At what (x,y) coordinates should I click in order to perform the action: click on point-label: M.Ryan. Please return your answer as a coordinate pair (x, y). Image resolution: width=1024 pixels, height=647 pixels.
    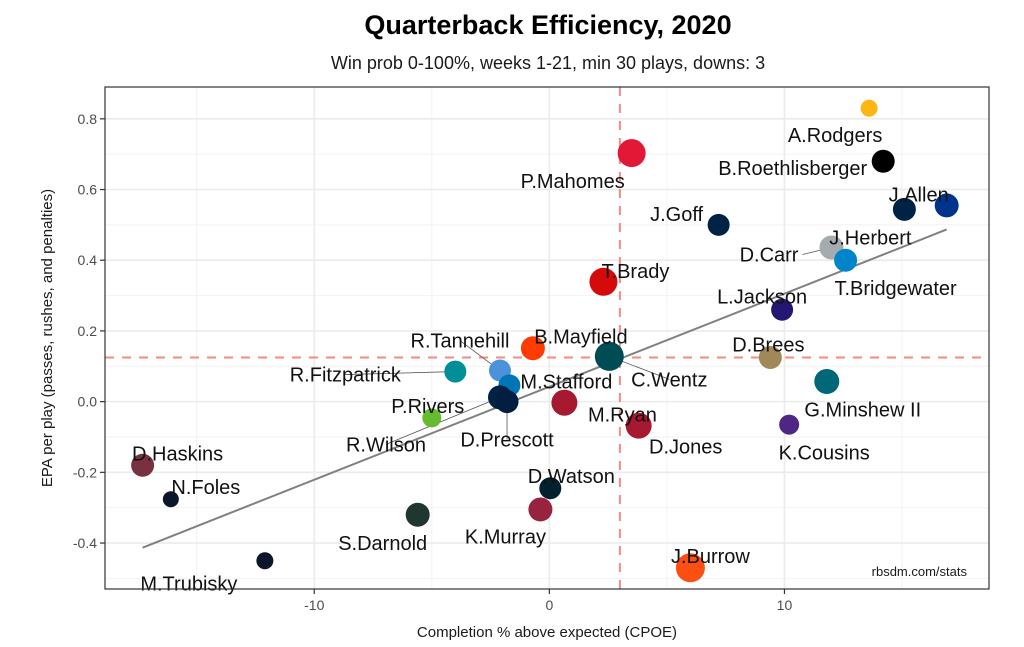
    Looking at the image, I should click on (622, 416).